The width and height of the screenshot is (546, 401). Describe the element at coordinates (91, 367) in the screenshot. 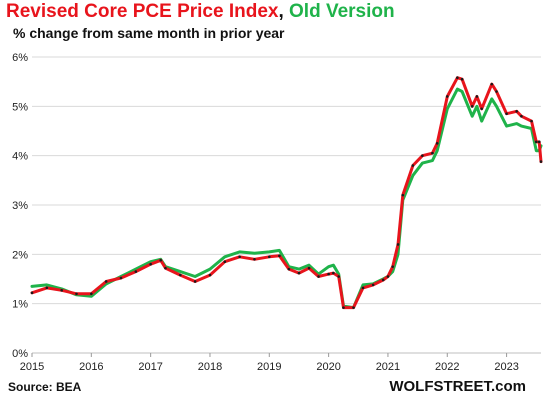

I see `x-tick-label: 2016` at that location.